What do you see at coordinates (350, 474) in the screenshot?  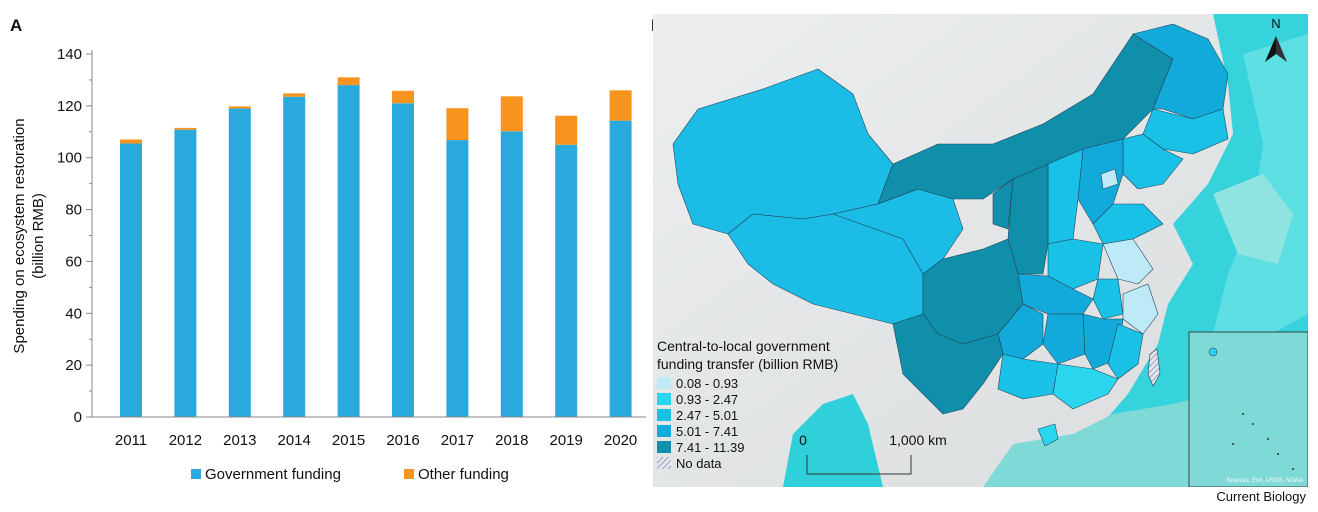 I see `chart-legend: Government funding Other funding` at bounding box center [350, 474].